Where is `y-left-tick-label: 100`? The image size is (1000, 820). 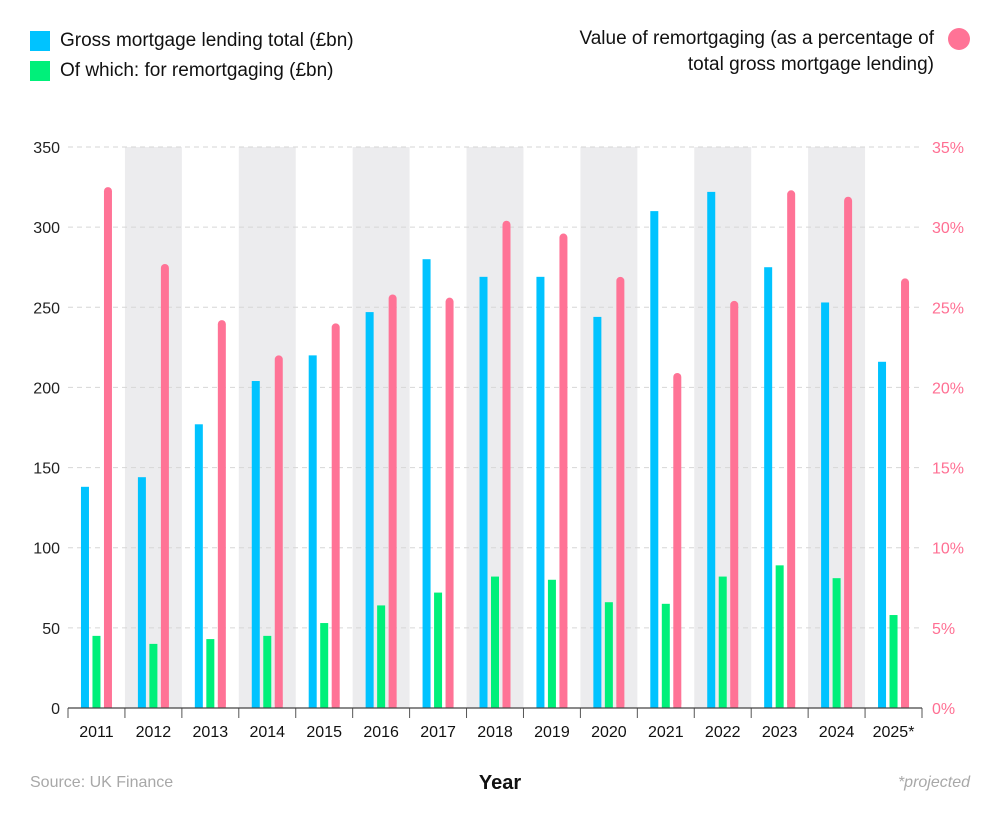
y-left-tick-label: 100 is located at coordinates (46, 549).